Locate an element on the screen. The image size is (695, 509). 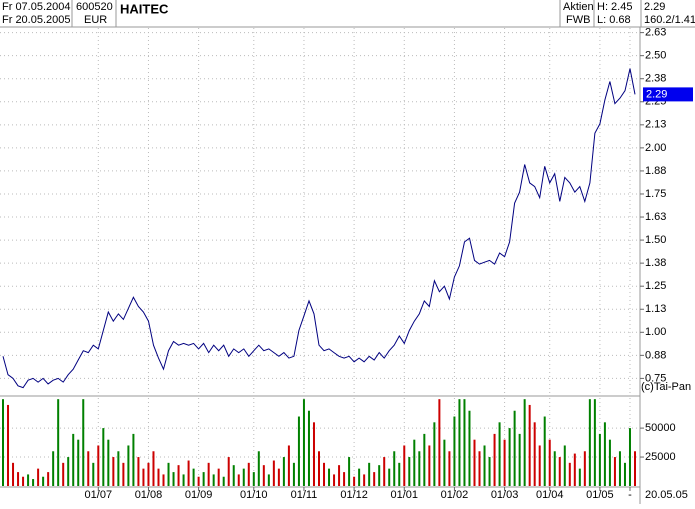
y-tick-label: 2.63 is located at coordinates (655, 33).